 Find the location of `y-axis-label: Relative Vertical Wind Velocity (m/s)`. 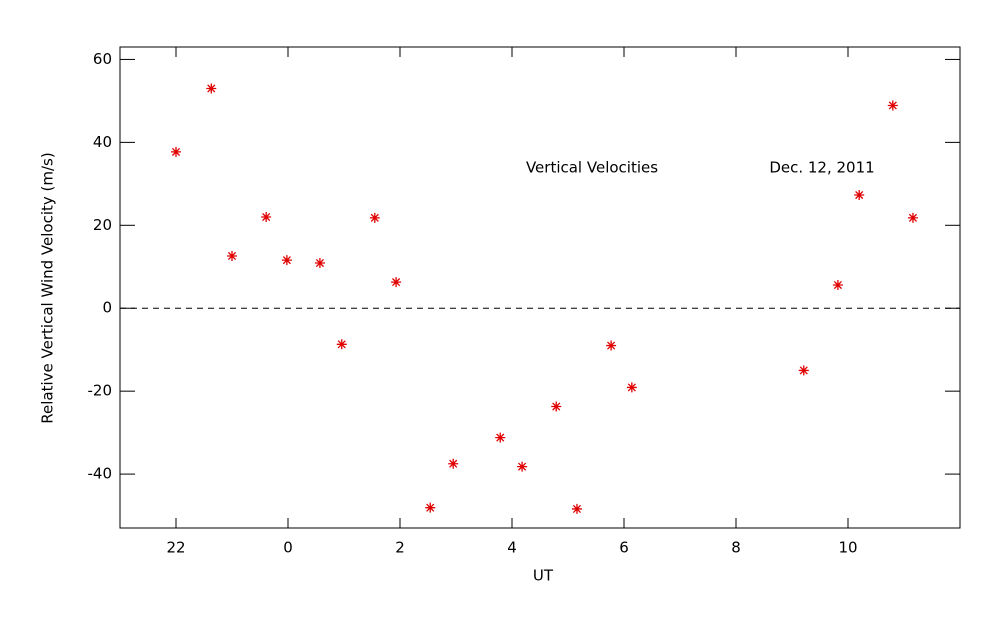

y-axis-label: Relative Vertical Wind Velocity (m/s) is located at coordinates (48, 287).